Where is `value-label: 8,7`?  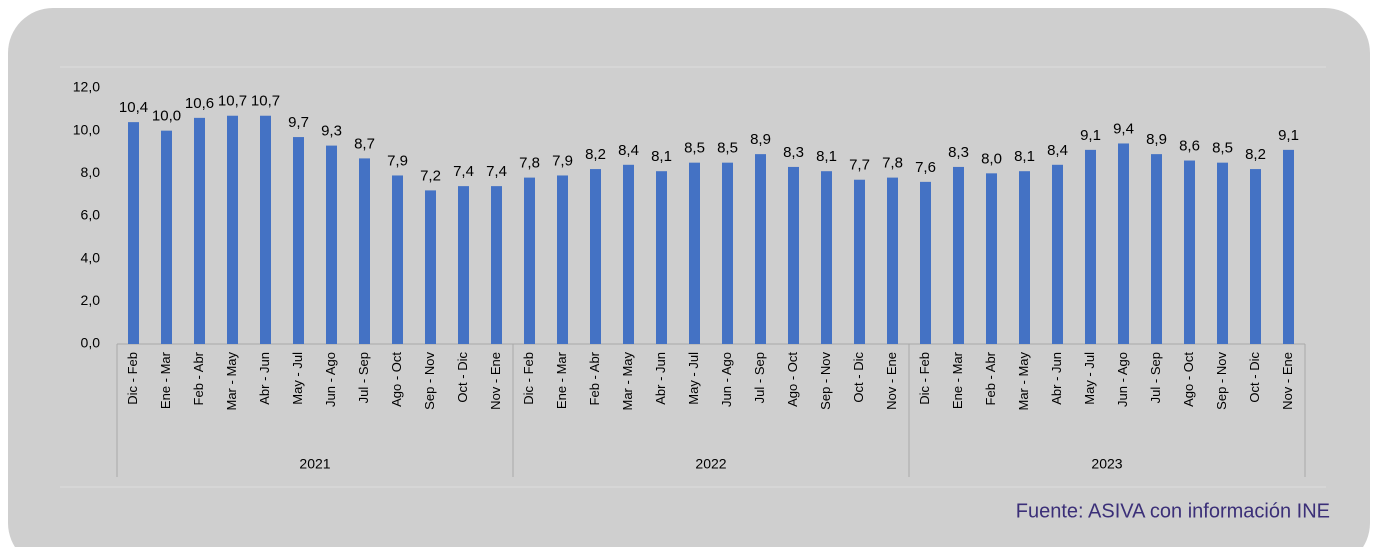
value-label: 8,7 is located at coordinates (364, 143).